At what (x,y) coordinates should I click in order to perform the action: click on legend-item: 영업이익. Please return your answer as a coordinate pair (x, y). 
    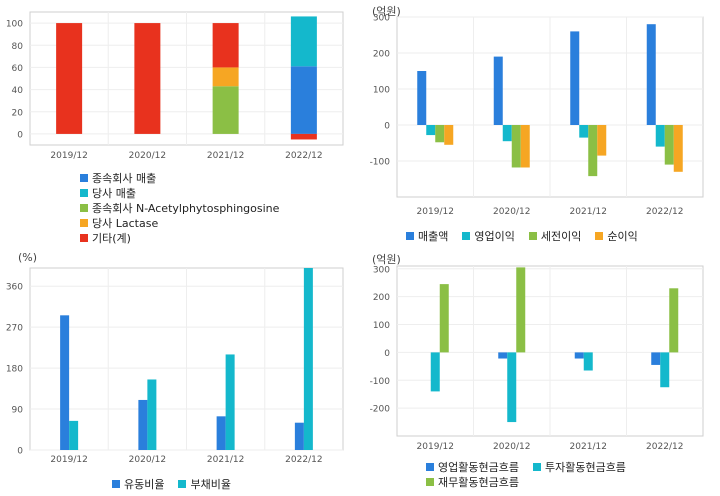
    Looking at the image, I should click on (488, 235).